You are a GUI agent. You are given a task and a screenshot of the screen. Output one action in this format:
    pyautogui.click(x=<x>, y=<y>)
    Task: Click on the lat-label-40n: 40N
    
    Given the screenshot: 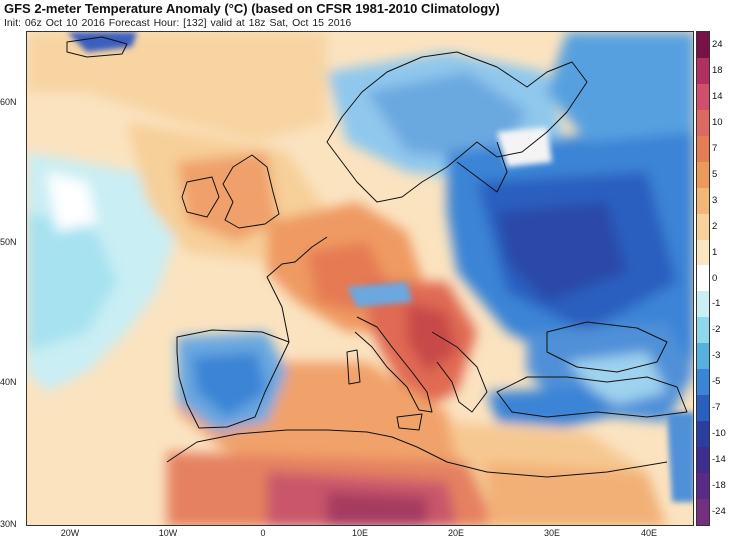 What is the action you would take?
    pyautogui.click(x=8, y=382)
    